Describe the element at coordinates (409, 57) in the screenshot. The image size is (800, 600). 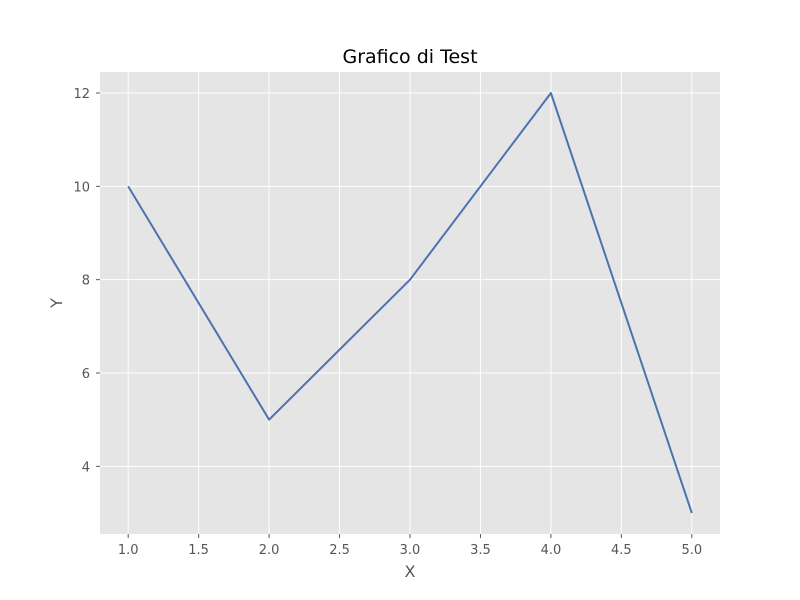
I see `chart-title: Grafico di Test` at that location.